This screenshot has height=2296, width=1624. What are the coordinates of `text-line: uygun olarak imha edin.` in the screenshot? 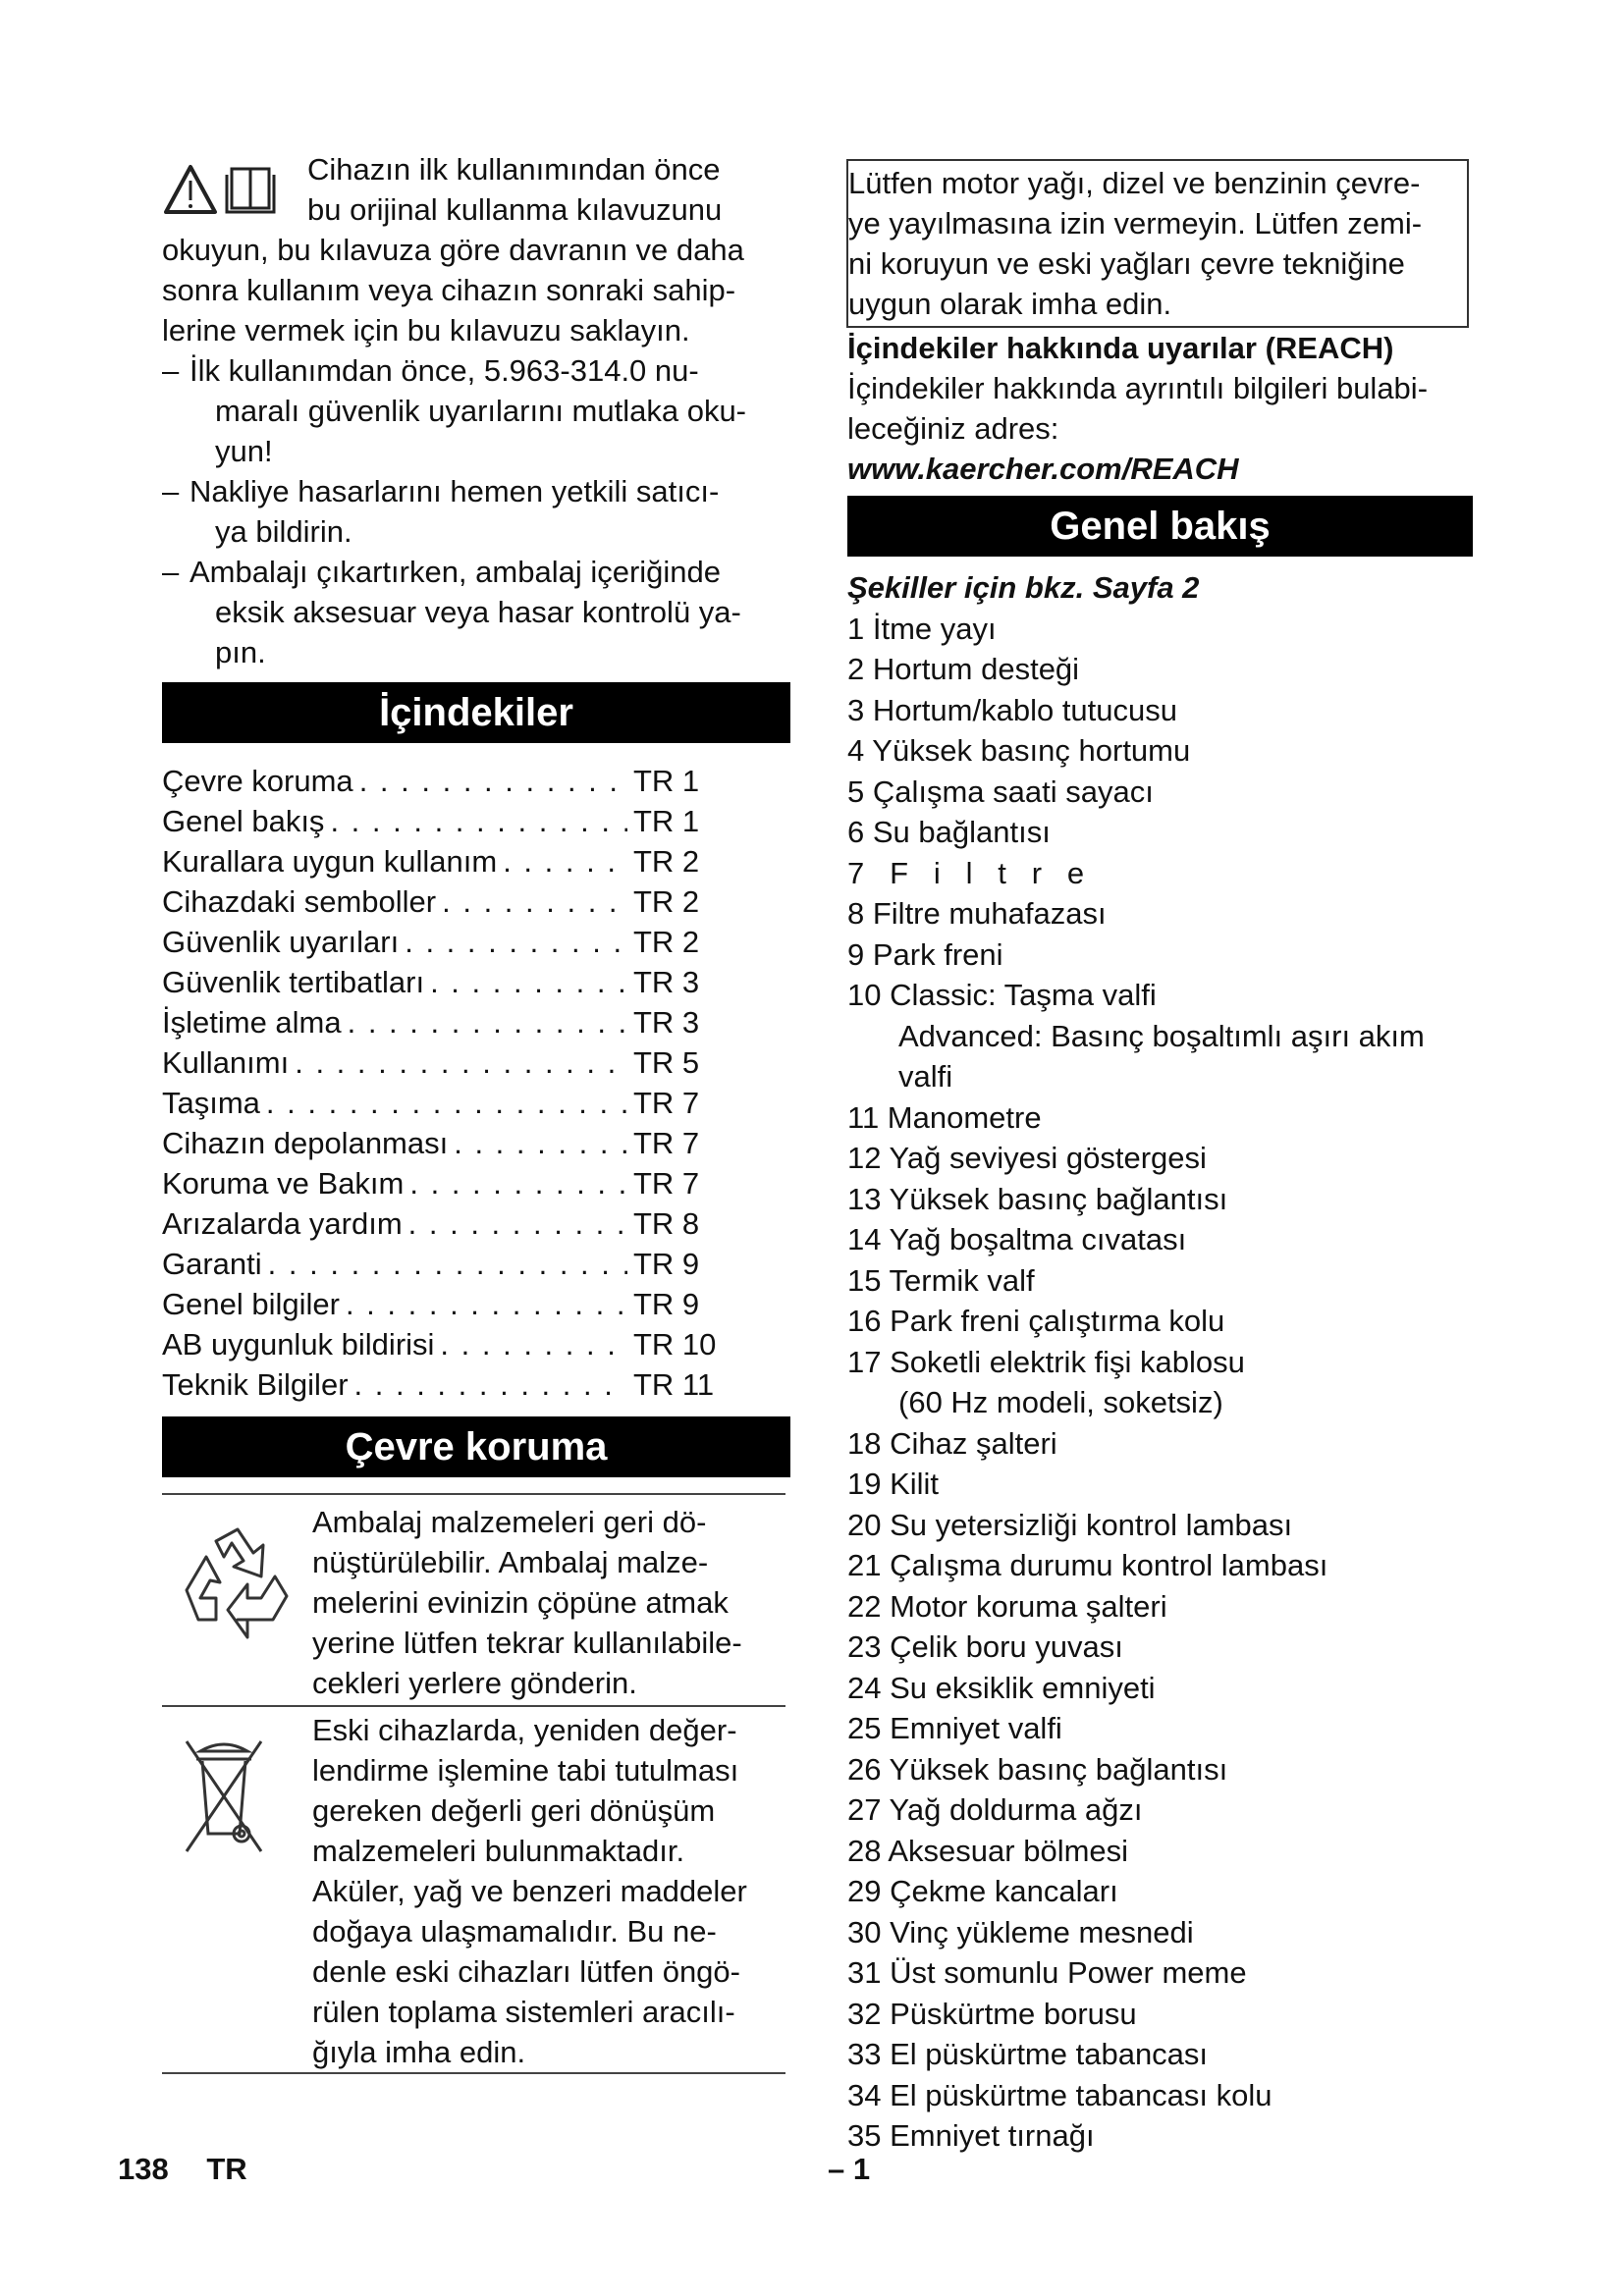 It's located at (1010, 304).